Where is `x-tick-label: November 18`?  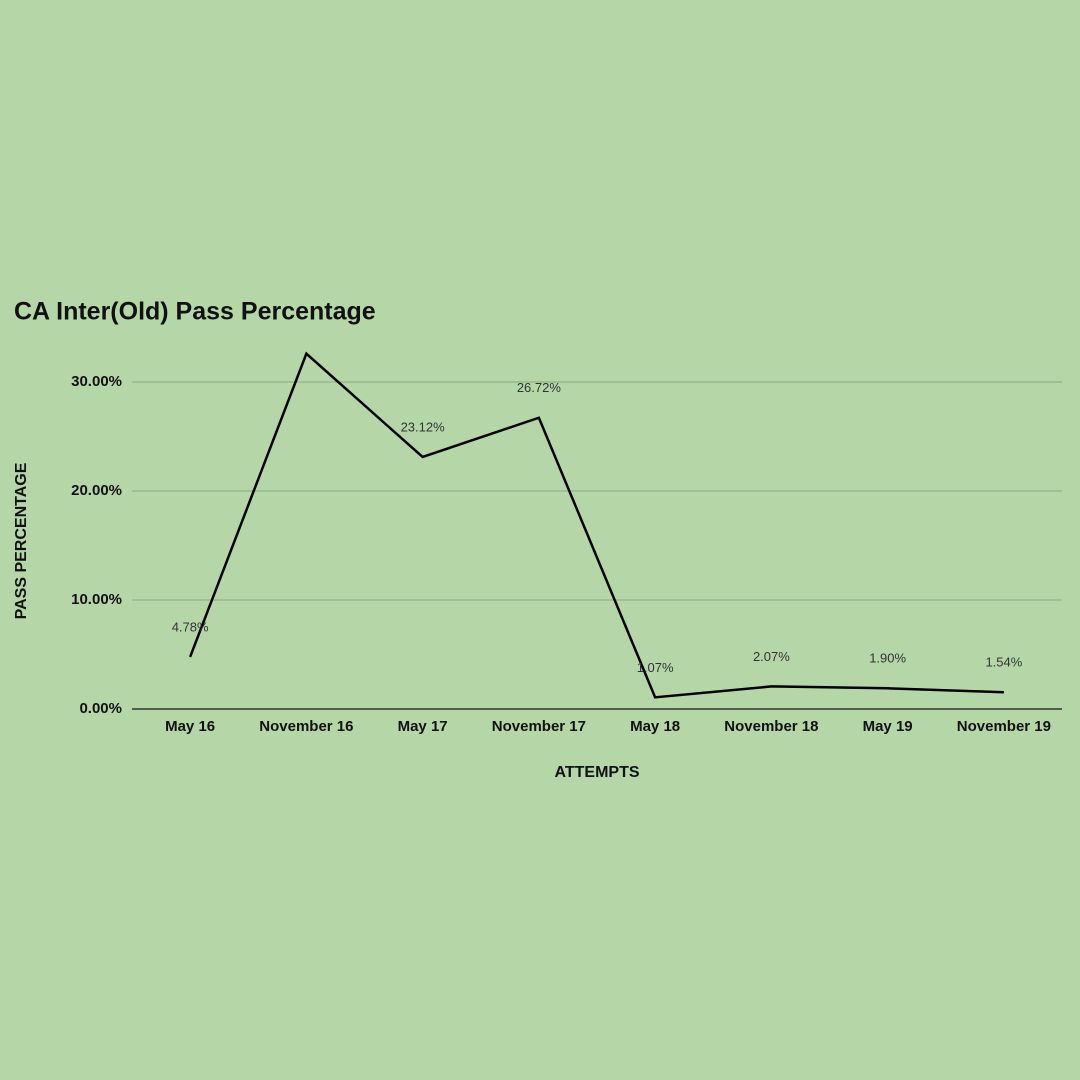
x-tick-label: November 18 is located at coordinates (771, 726).